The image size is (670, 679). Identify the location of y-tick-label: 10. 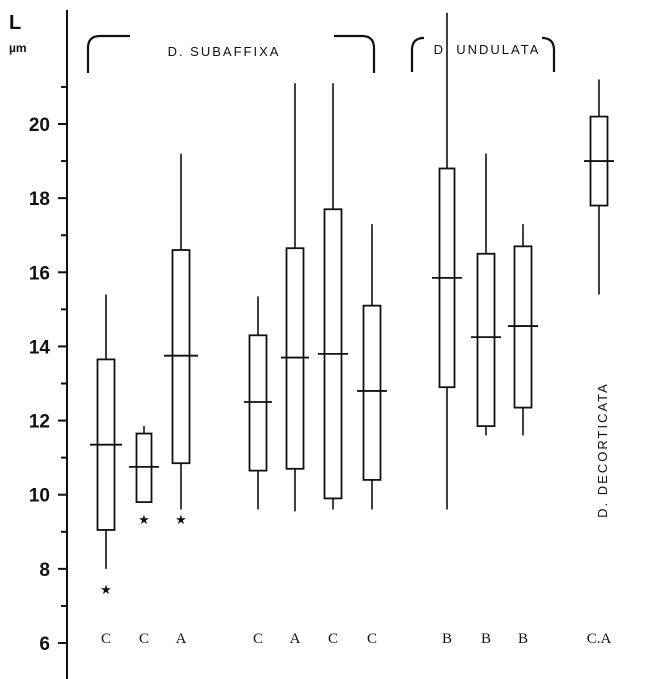
(39, 496).